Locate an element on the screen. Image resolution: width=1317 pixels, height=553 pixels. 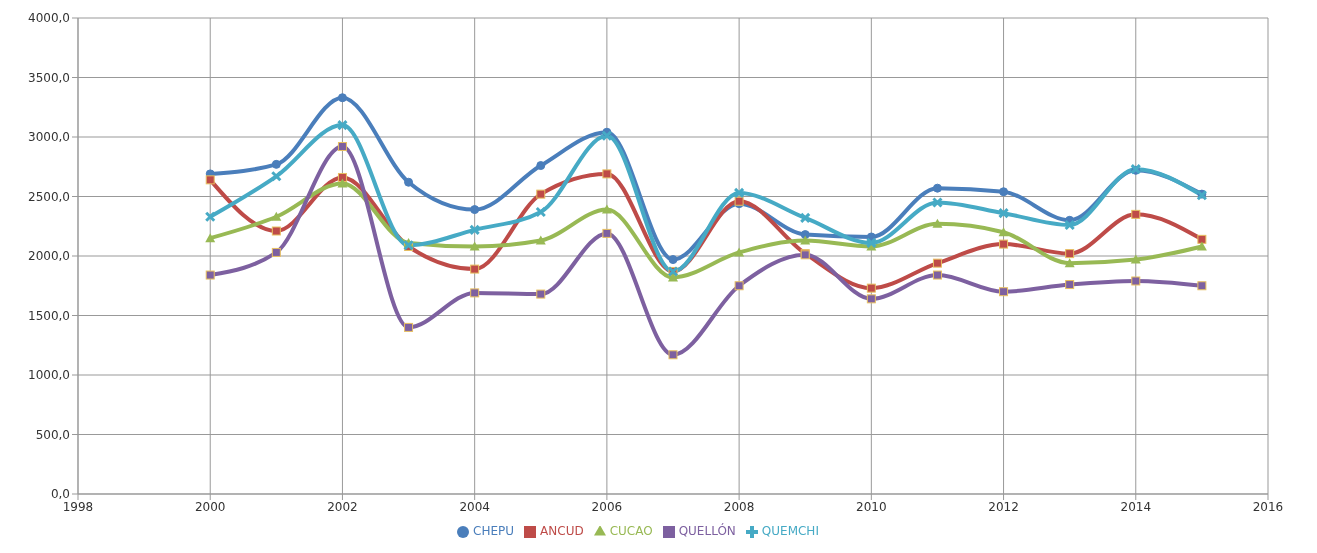
x-tick-label: 2004 is located at coordinates (474, 506).